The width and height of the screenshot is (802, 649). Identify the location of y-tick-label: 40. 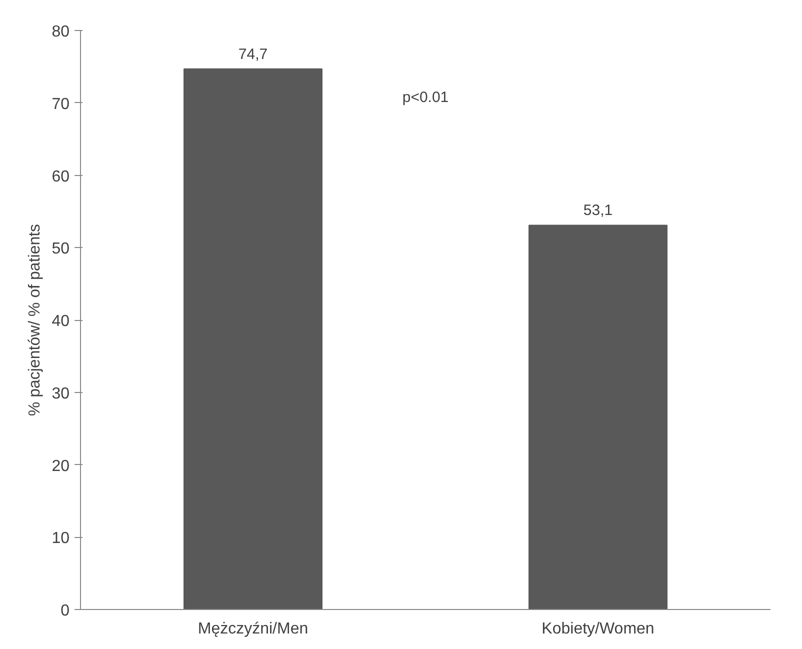
(61, 321).